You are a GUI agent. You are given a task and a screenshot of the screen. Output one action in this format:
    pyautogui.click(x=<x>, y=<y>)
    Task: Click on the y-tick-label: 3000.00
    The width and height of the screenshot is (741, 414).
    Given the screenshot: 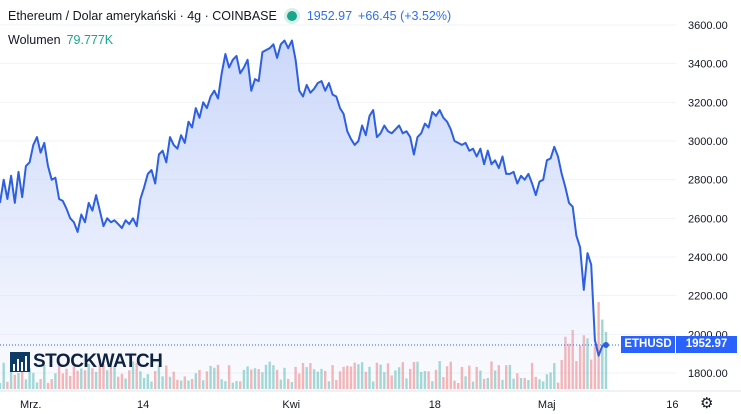 What is the action you would take?
    pyautogui.click(x=708, y=142)
    